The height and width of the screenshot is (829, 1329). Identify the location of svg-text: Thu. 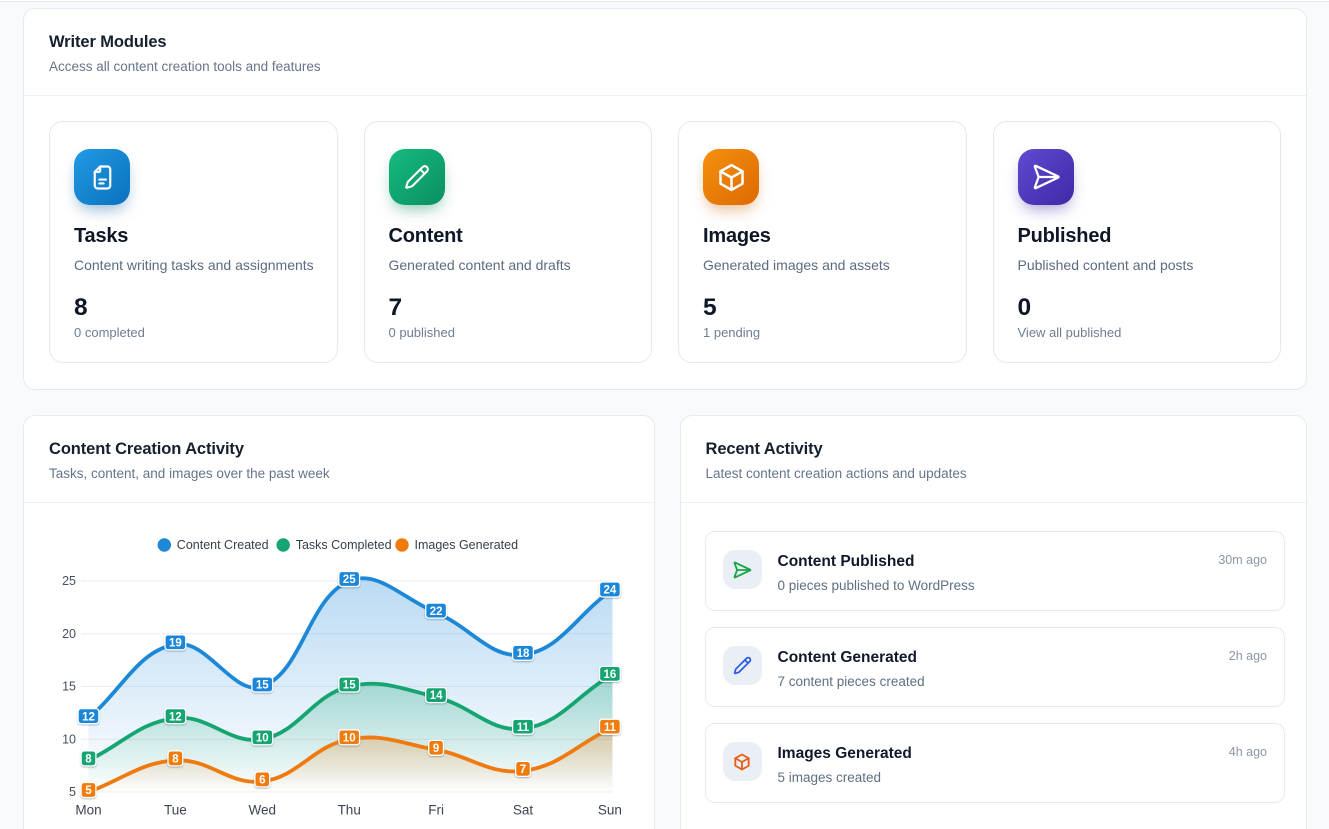
(349, 810).